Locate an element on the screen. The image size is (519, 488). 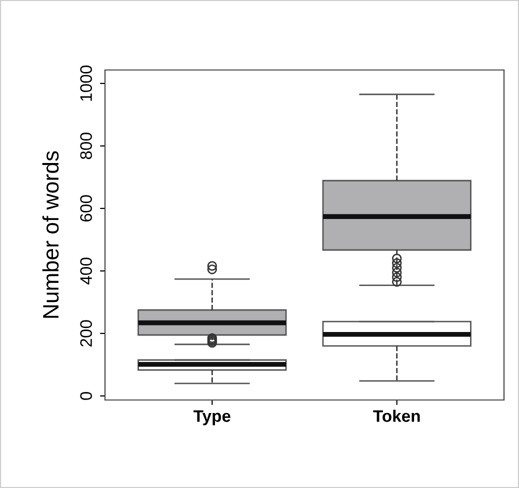
x-tick-label: Type is located at coordinates (211, 418).